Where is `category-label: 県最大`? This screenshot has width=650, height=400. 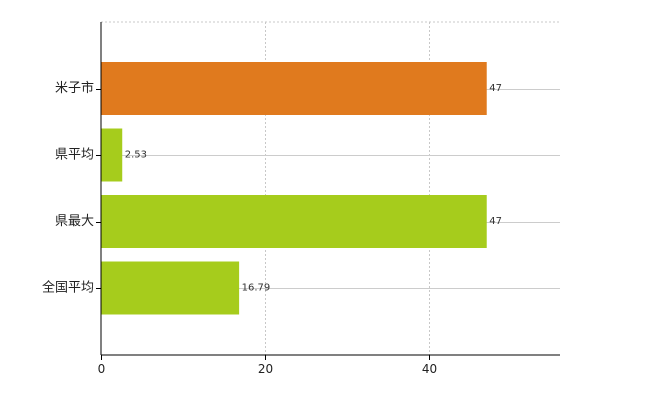
category-label: 県最大 is located at coordinates (74, 221).